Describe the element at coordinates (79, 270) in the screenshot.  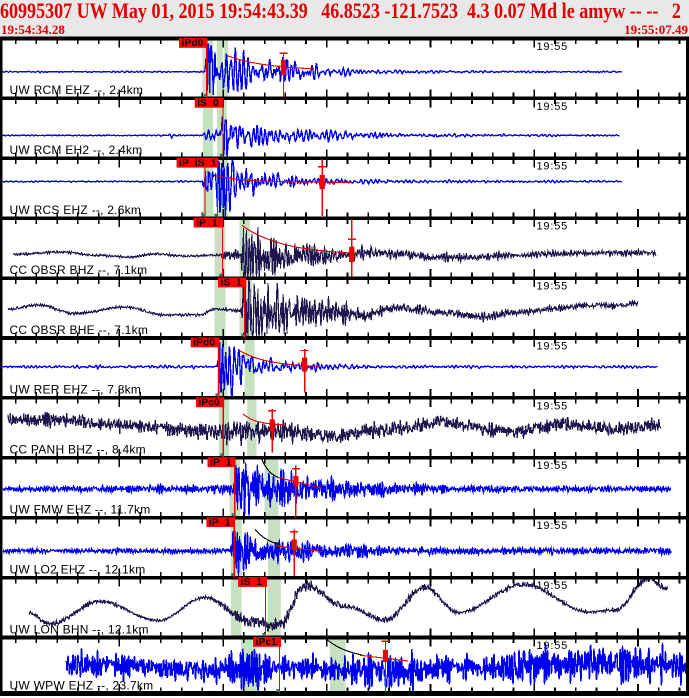
I see `svg-text: CC OBSR BHZ --, 7.1km` at that location.